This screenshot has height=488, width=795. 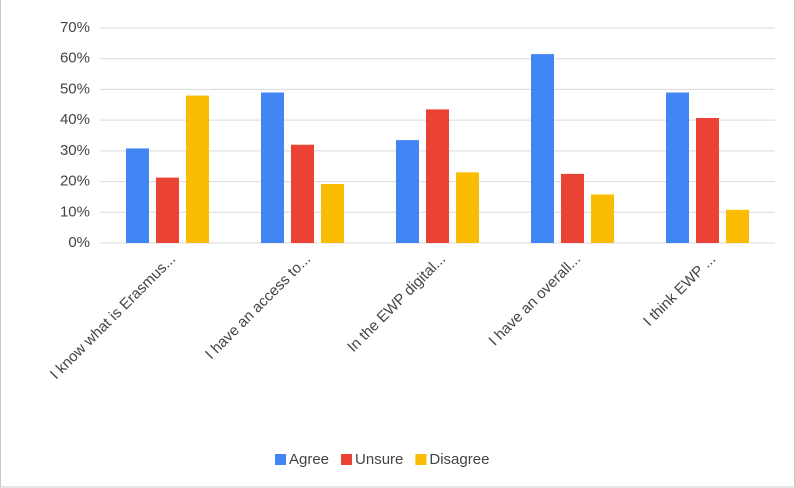 What do you see at coordinates (75, 211) in the screenshot?
I see `y-tick-label: 10%` at bounding box center [75, 211].